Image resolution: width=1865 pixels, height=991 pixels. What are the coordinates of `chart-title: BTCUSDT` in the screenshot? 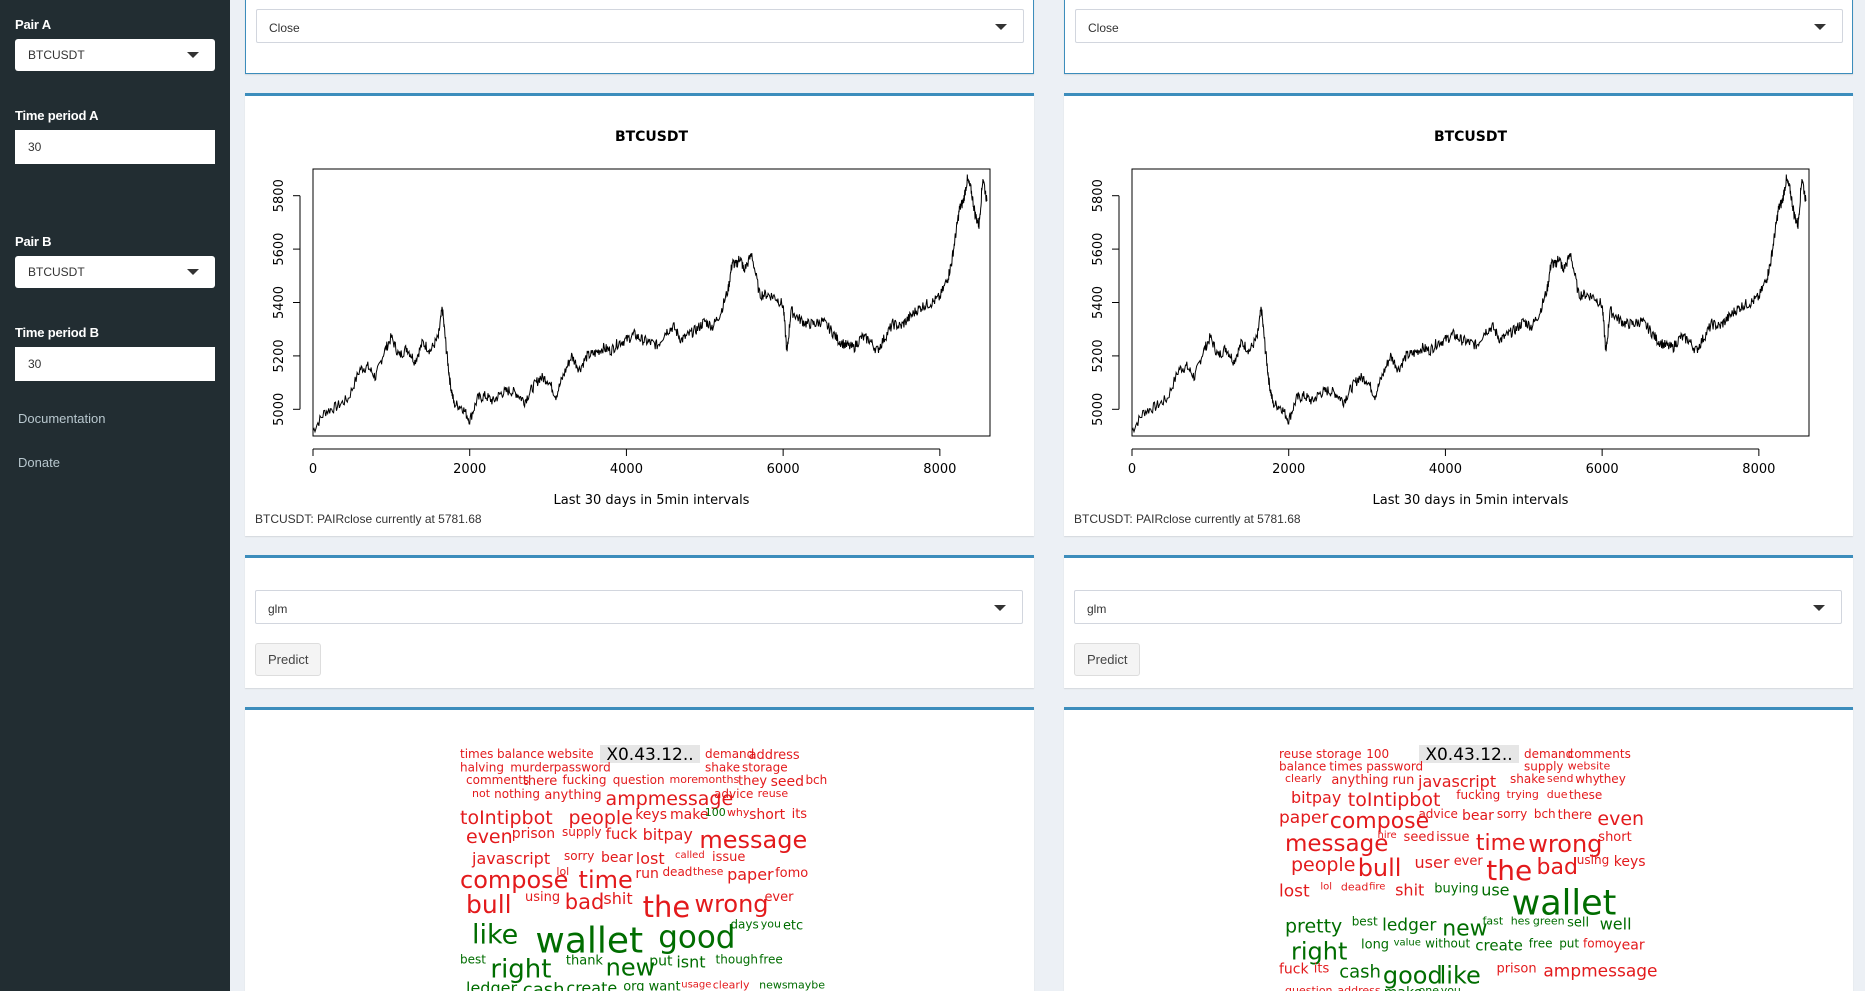 It's located at (652, 137).